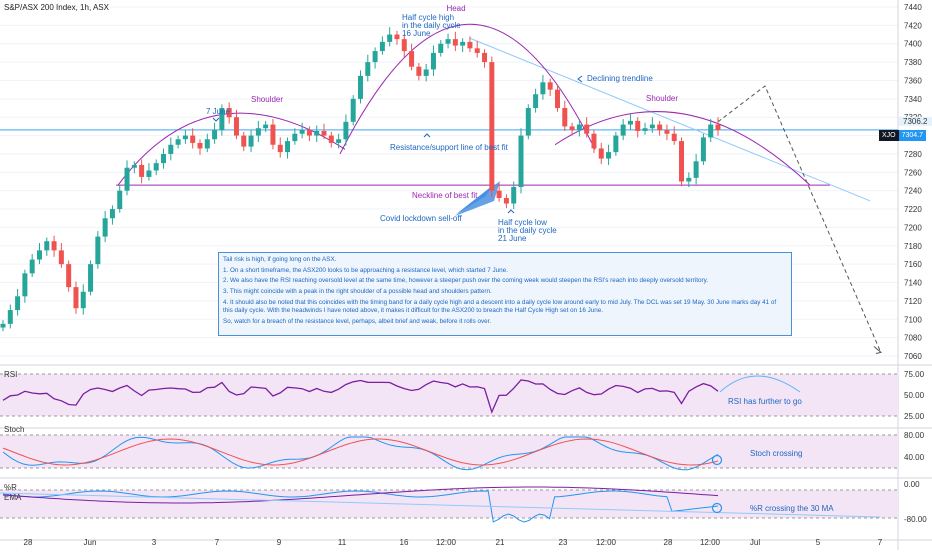  I want to click on wr-label: %R, so click(10, 487).